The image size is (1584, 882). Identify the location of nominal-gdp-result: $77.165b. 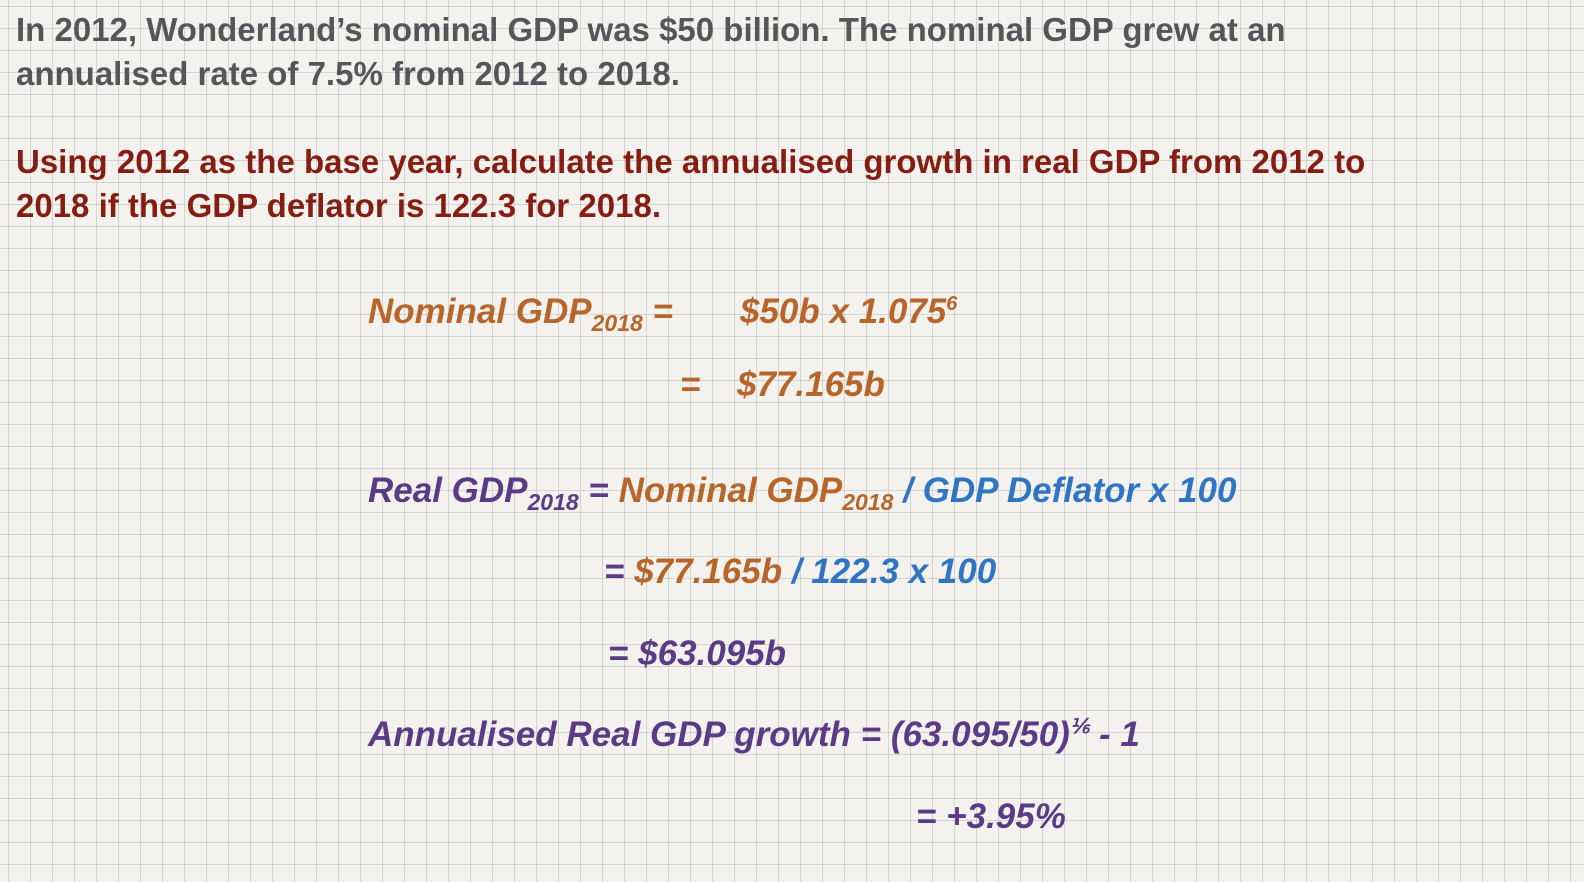
(811, 384).